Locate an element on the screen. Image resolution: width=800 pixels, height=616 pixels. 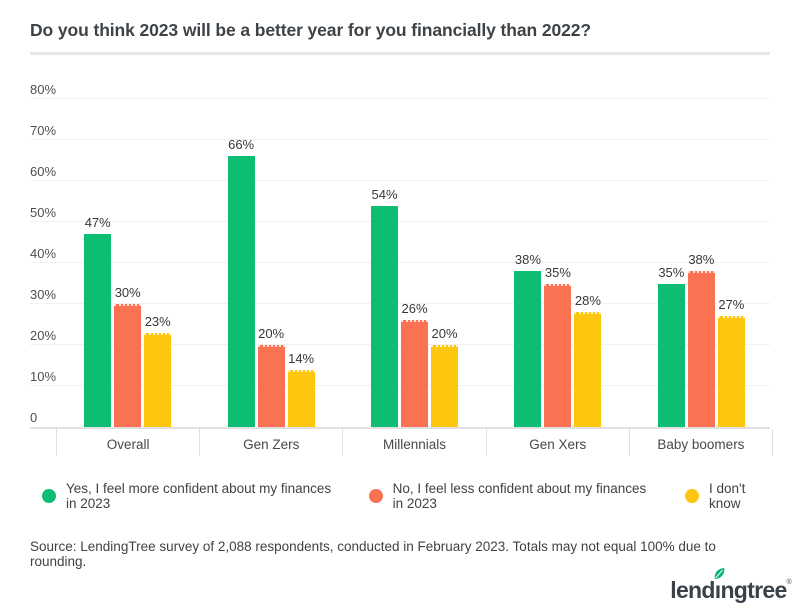
logo-text-post: ngtree is located at coordinates (753, 590).